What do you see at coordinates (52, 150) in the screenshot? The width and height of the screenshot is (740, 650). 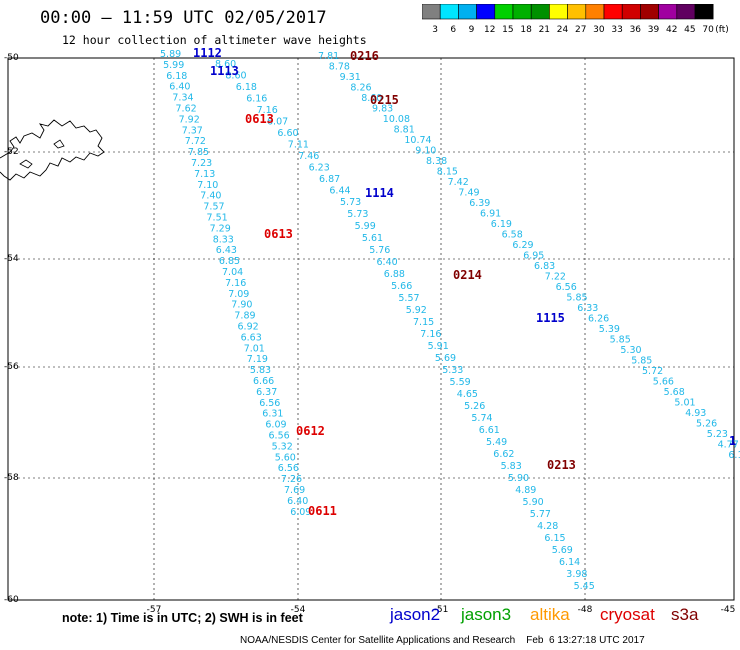 I see `falkland-islands-outline` at bounding box center [52, 150].